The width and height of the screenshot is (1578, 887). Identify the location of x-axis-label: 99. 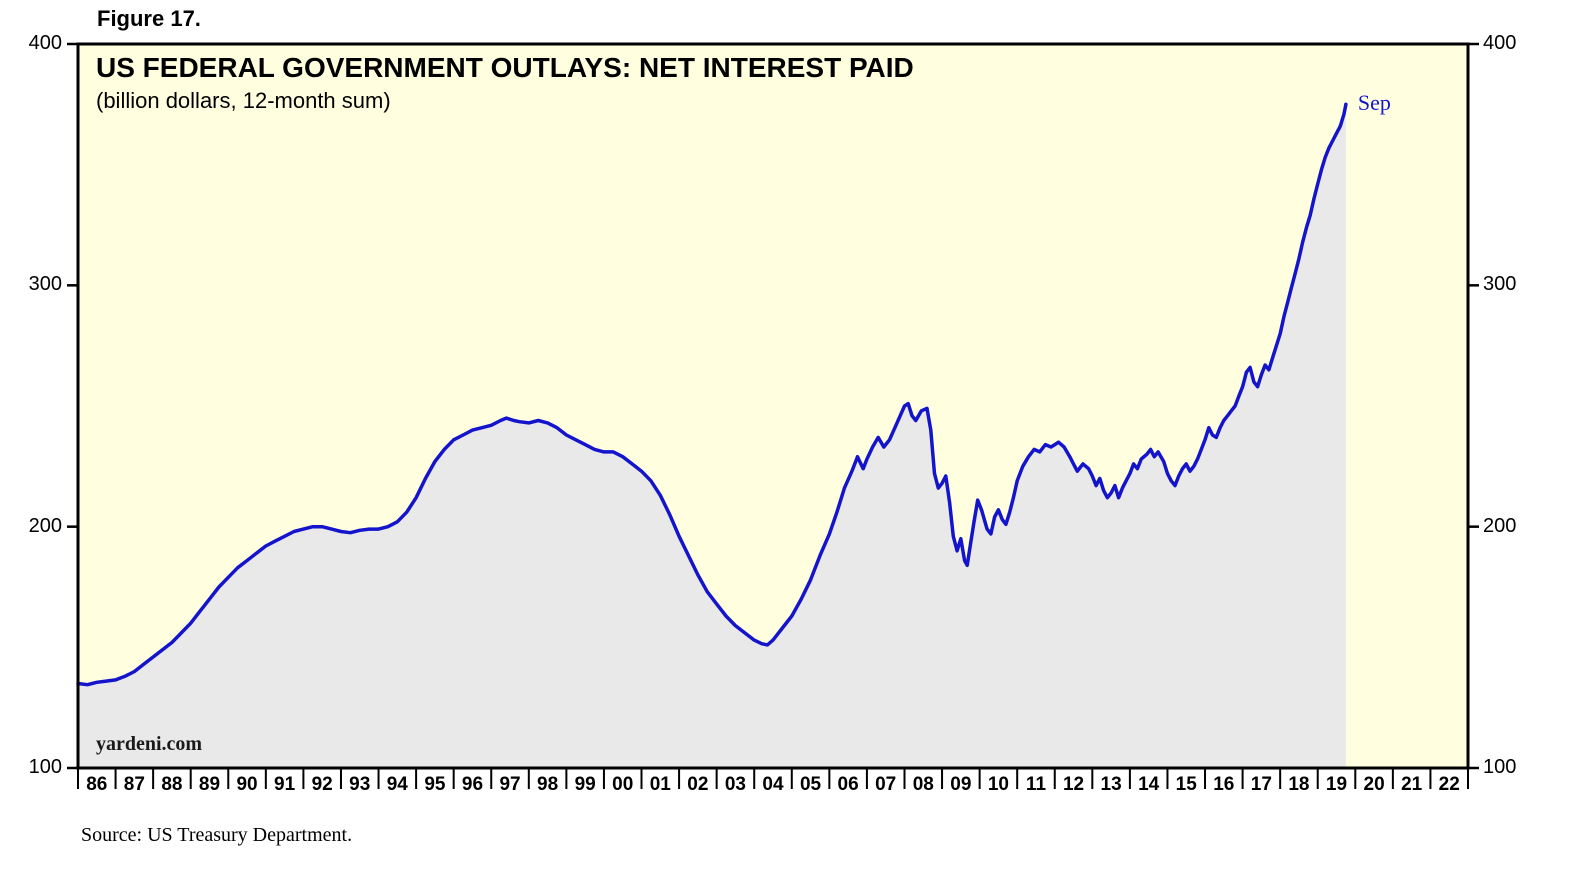
(585, 784).